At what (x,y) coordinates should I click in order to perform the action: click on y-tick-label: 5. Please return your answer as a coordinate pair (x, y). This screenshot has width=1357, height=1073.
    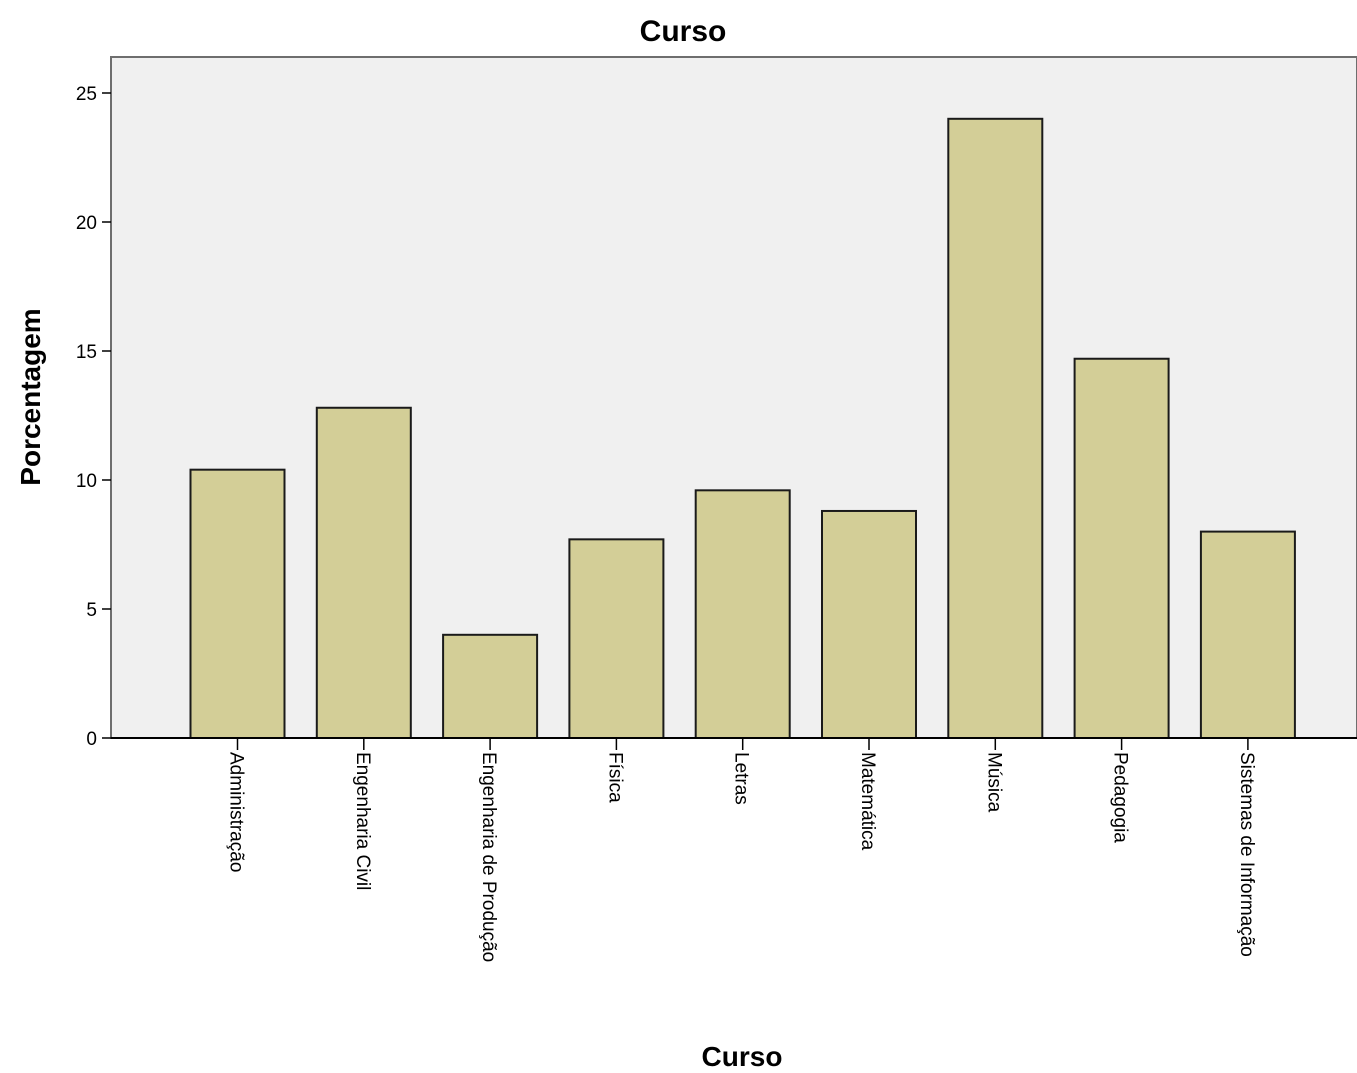
    Looking at the image, I should click on (91, 610).